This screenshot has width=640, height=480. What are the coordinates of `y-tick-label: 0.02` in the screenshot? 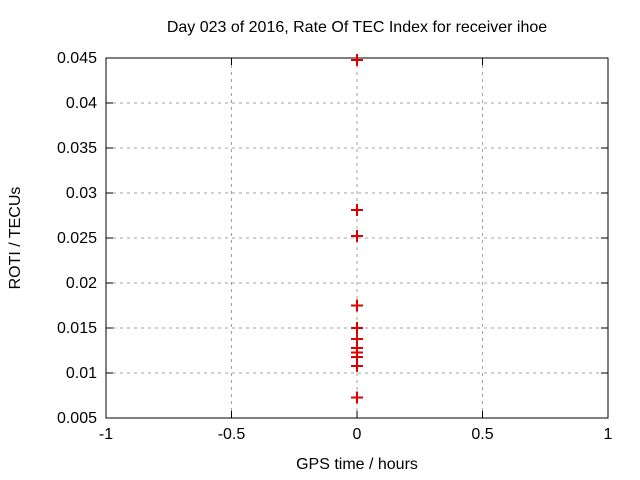 It's located at (81, 283).